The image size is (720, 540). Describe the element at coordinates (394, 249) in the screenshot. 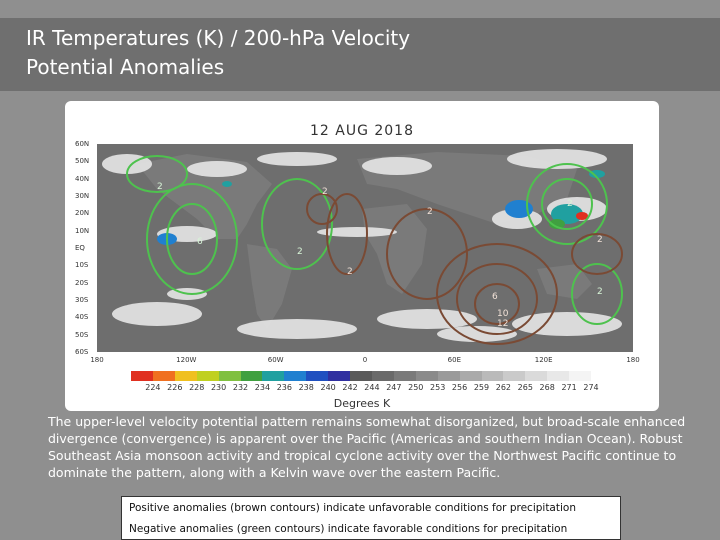

I see `africa-land` at that location.